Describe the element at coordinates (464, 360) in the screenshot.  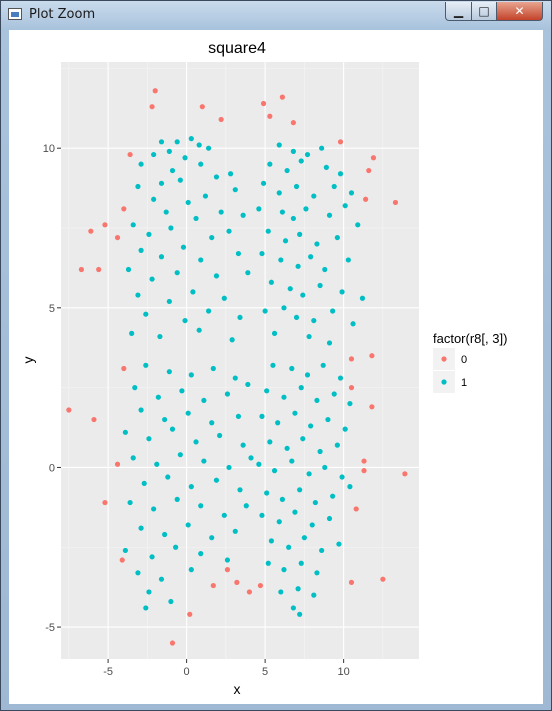
I see `legend-label-0: 0` at that location.